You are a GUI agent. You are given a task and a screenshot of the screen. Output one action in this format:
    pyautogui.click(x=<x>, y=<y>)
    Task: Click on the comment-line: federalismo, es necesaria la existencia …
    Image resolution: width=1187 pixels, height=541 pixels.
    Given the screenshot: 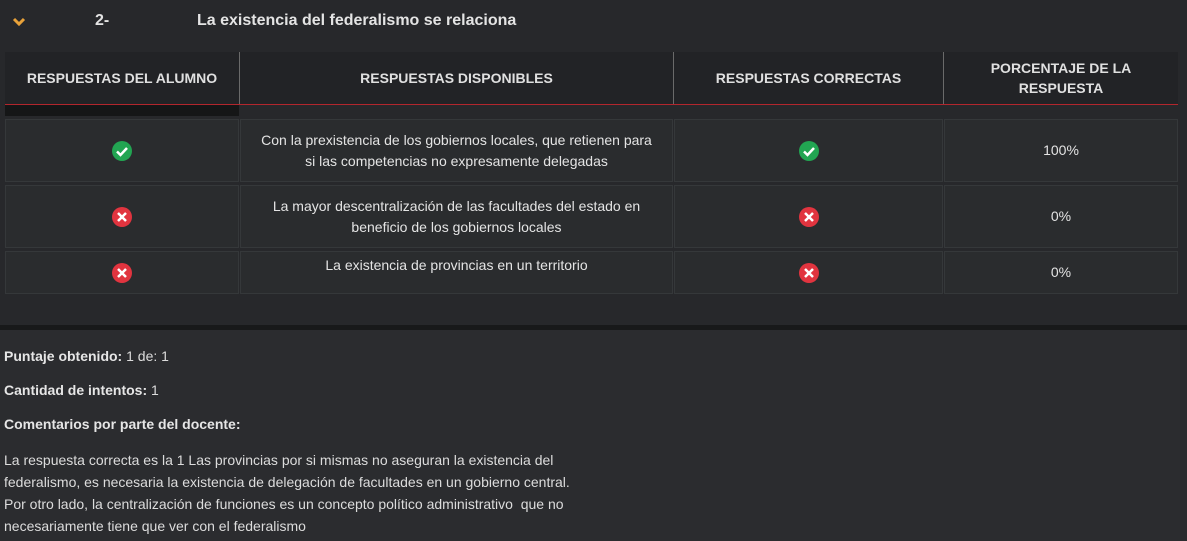 What is the action you would take?
    pyautogui.click(x=287, y=482)
    